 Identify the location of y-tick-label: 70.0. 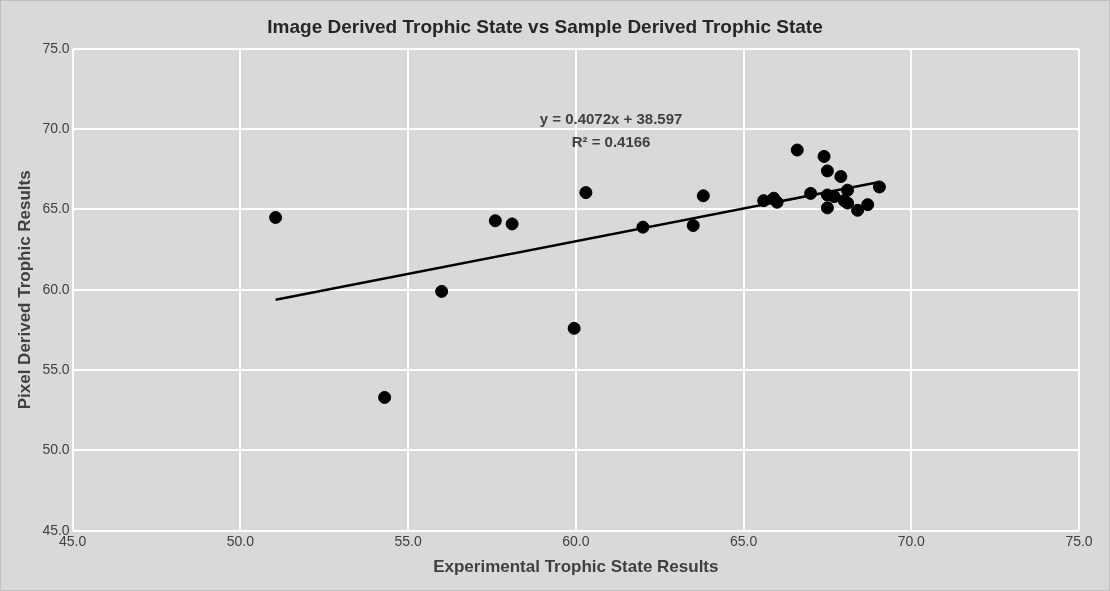
(56, 127).